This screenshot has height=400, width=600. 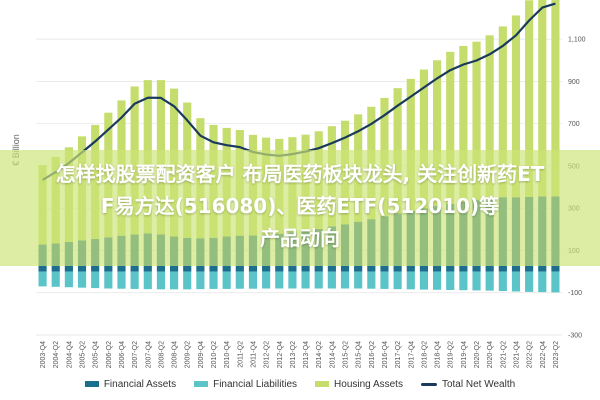 I want to click on legend-swatch-financial-assets, so click(x=91, y=384).